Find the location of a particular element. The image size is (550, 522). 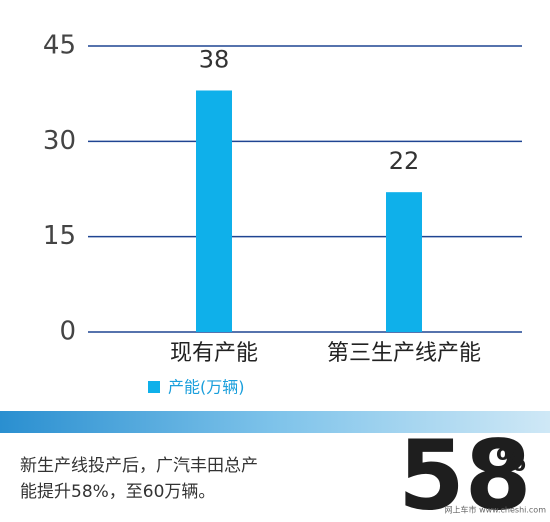

big-unit: % is located at coordinates (511, 461).